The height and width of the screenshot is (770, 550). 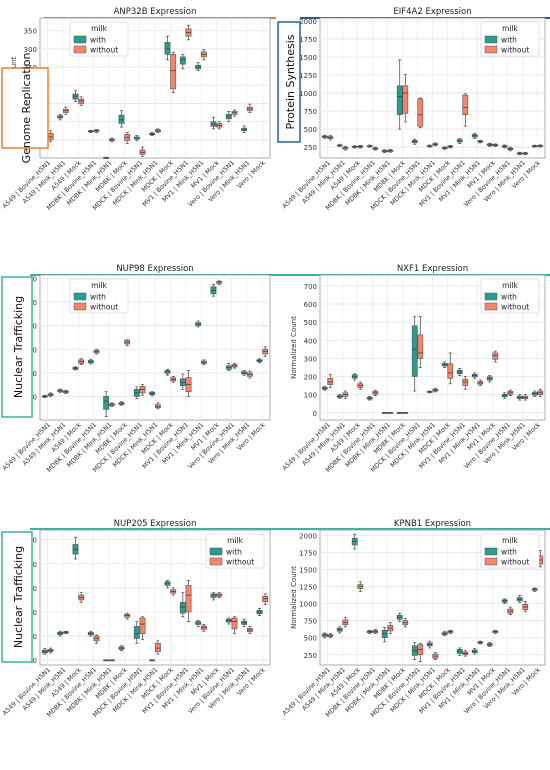 What do you see at coordinates (432, 269) in the screenshot?
I see `chart-title: NXF1 Expression` at bounding box center [432, 269].